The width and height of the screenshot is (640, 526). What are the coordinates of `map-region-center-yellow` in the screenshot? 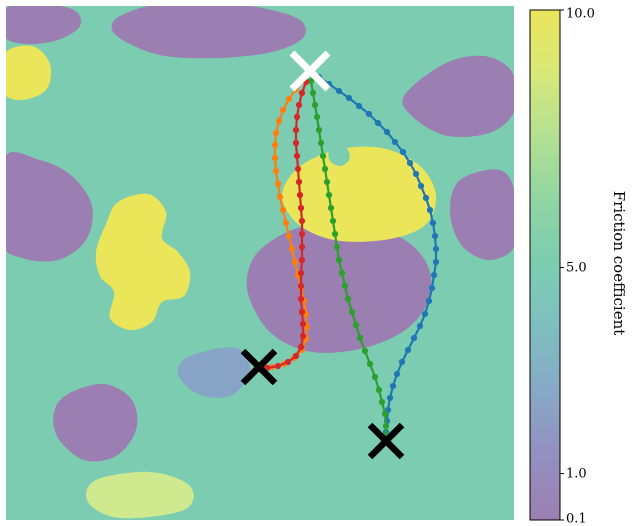 It's located at (359, 194).